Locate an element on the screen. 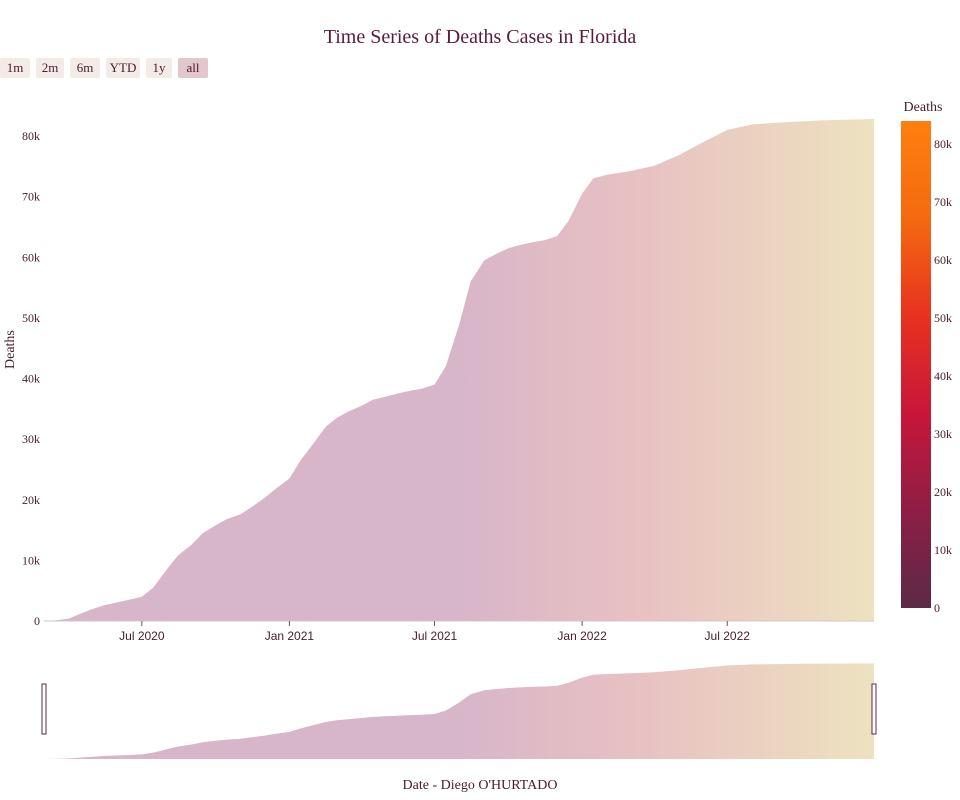 The width and height of the screenshot is (960, 800). range-button-all: all is located at coordinates (193, 68).